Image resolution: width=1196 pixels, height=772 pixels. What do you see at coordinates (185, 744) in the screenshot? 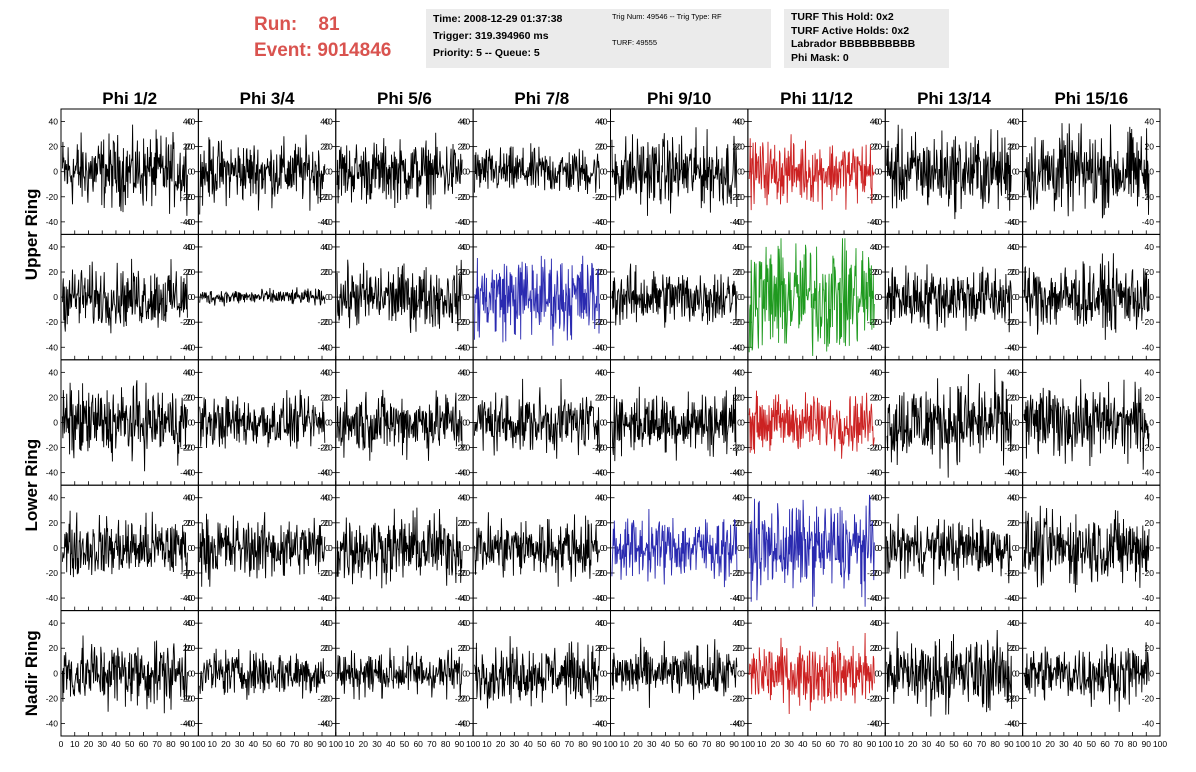
I see `x-tick-label: 90` at bounding box center [185, 744].